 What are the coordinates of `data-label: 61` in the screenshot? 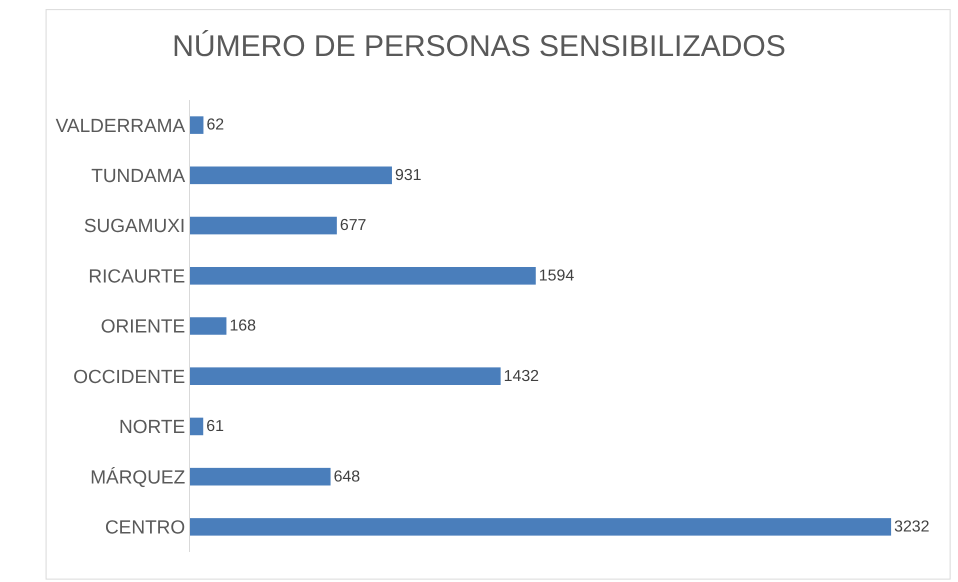 It's located at (215, 427).